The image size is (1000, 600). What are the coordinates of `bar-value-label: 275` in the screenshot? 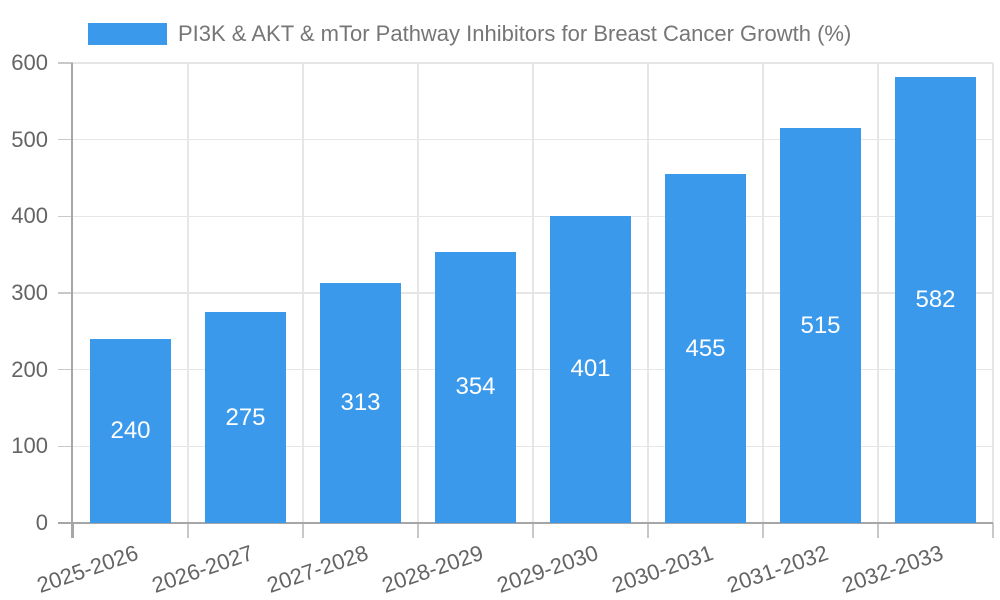 It's located at (245, 417).